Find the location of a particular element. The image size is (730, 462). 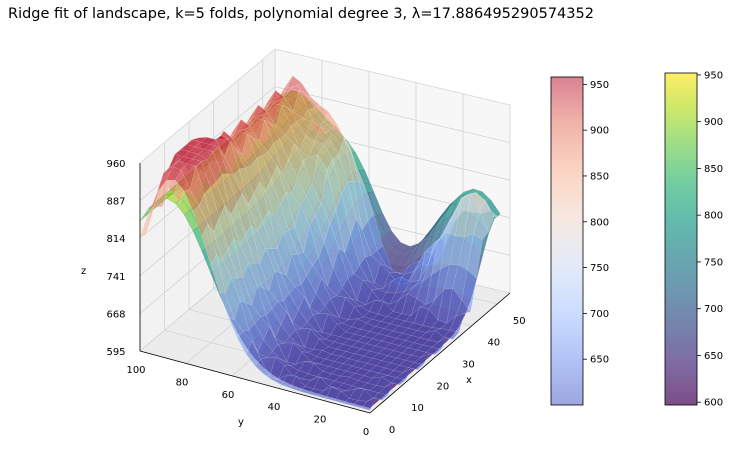

y-tick-label: 0 is located at coordinates (366, 432).